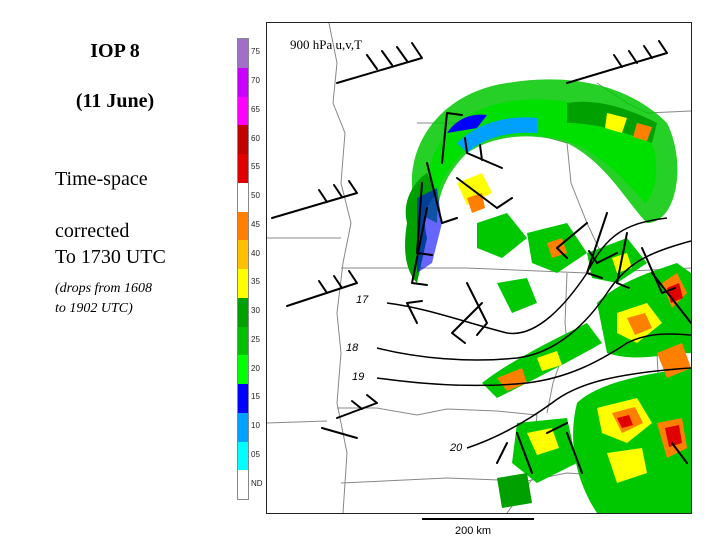 This screenshot has height=540, width=720. What do you see at coordinates (255, 426) in the screenshot?
I see `colorbar-label: 10` at bounding box center [255, 426].